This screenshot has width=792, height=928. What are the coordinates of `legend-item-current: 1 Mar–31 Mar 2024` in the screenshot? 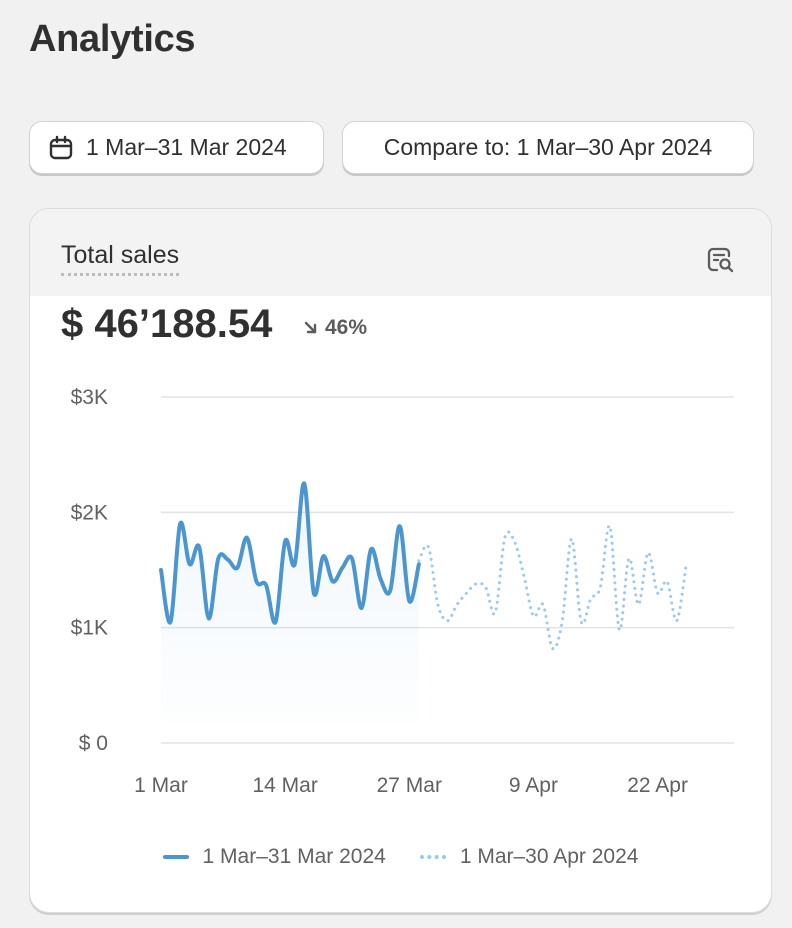 It's located at (274, 857).